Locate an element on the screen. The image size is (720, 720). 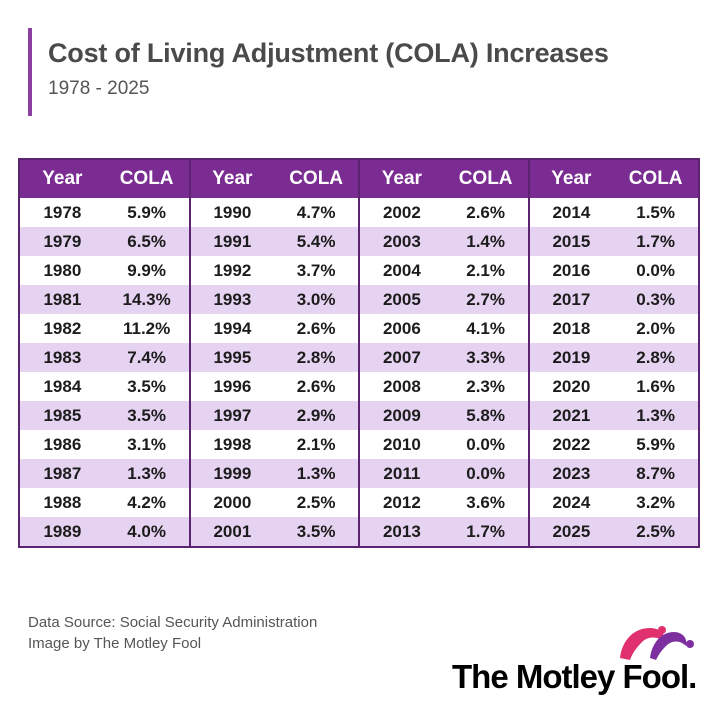
year-cell: 2003 is located at coordinates (401, 241).